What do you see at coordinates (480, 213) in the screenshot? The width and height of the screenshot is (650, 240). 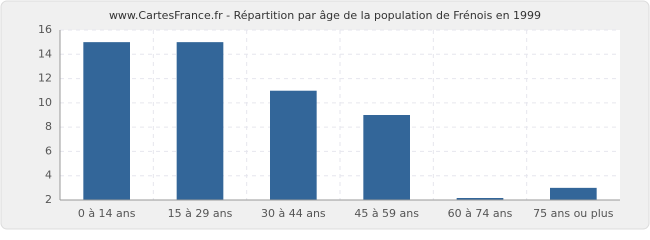 I see `x-tick-label: 60 à 74 ans` at bounding box center [480, 213].